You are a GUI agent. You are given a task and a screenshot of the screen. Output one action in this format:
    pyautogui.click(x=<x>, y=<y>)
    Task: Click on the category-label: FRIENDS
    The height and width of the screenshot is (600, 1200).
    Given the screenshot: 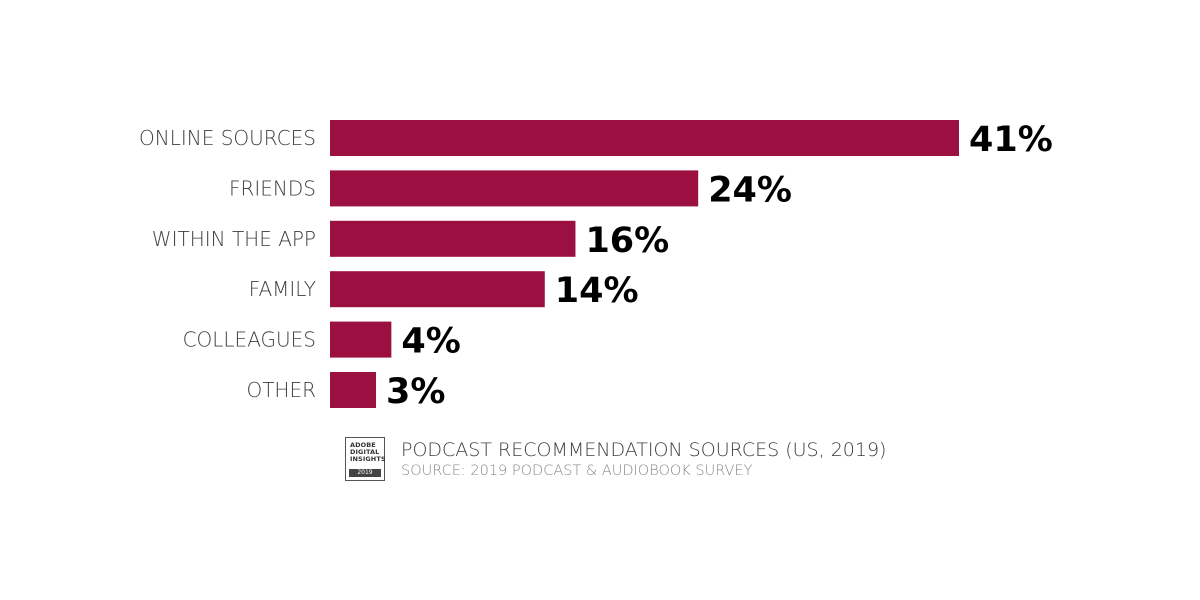 What is the action you would take?
    pyautogui.click(x=272, y=188)
    